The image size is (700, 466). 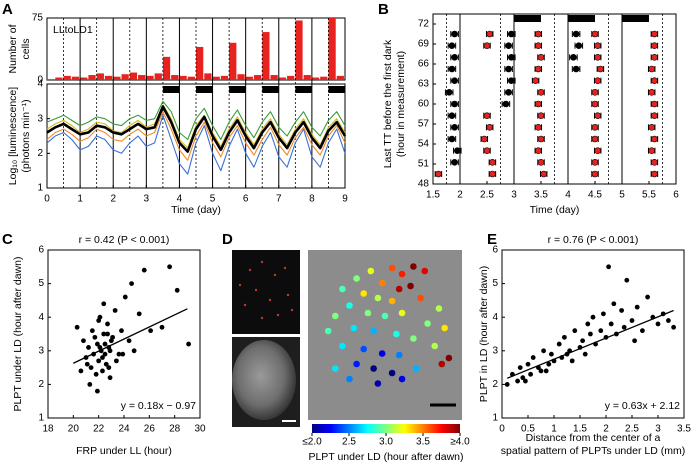 I want to click on y-axis-label: (photons min⁻¹), so click(x=26, y=135).